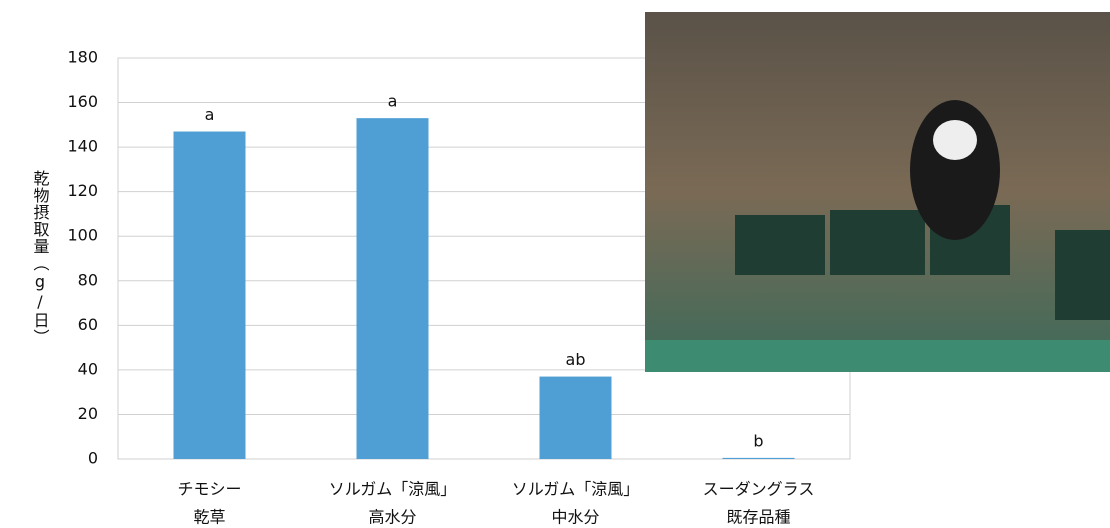 This screenshot has width=1110, height=528. I want to click on y-tick-label: 100, so click(82, 235).